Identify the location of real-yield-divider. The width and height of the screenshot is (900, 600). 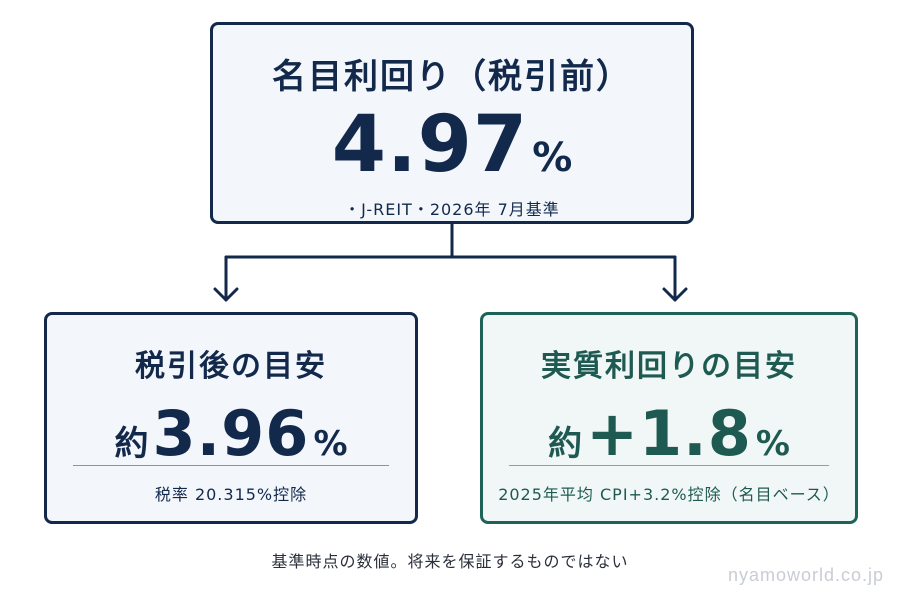
(669, 465).